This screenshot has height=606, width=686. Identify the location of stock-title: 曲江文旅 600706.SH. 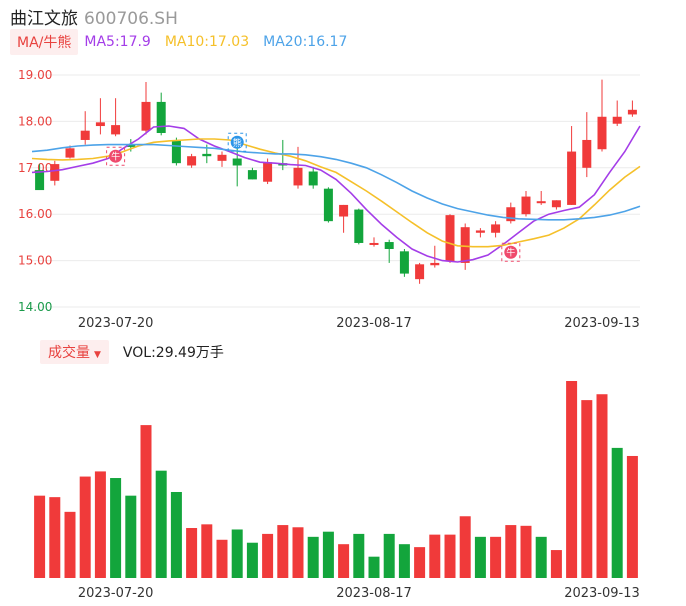
(94, 16).